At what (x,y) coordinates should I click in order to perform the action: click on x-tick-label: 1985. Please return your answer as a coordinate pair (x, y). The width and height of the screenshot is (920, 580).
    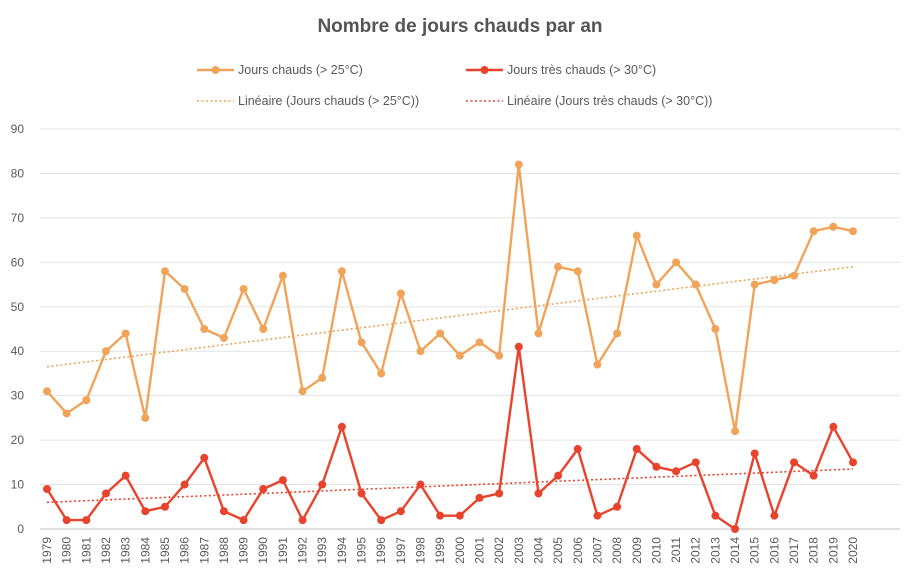
    Looking at the image, I should click on (165, 550).